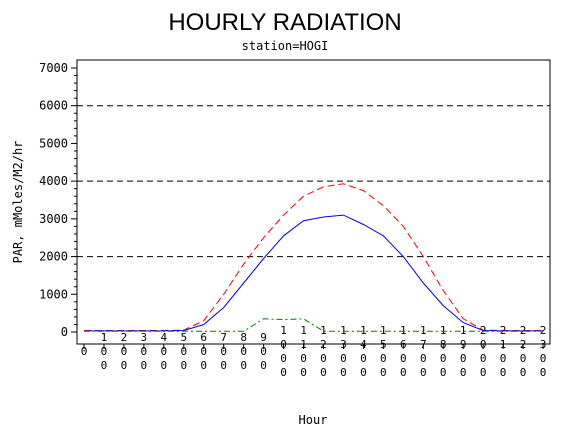  Describe the element at coordinates (58, 200) in the screenshot. I see `y-axis: 0 1000 2000 3000 4000 5000 6000 7000` at that location.